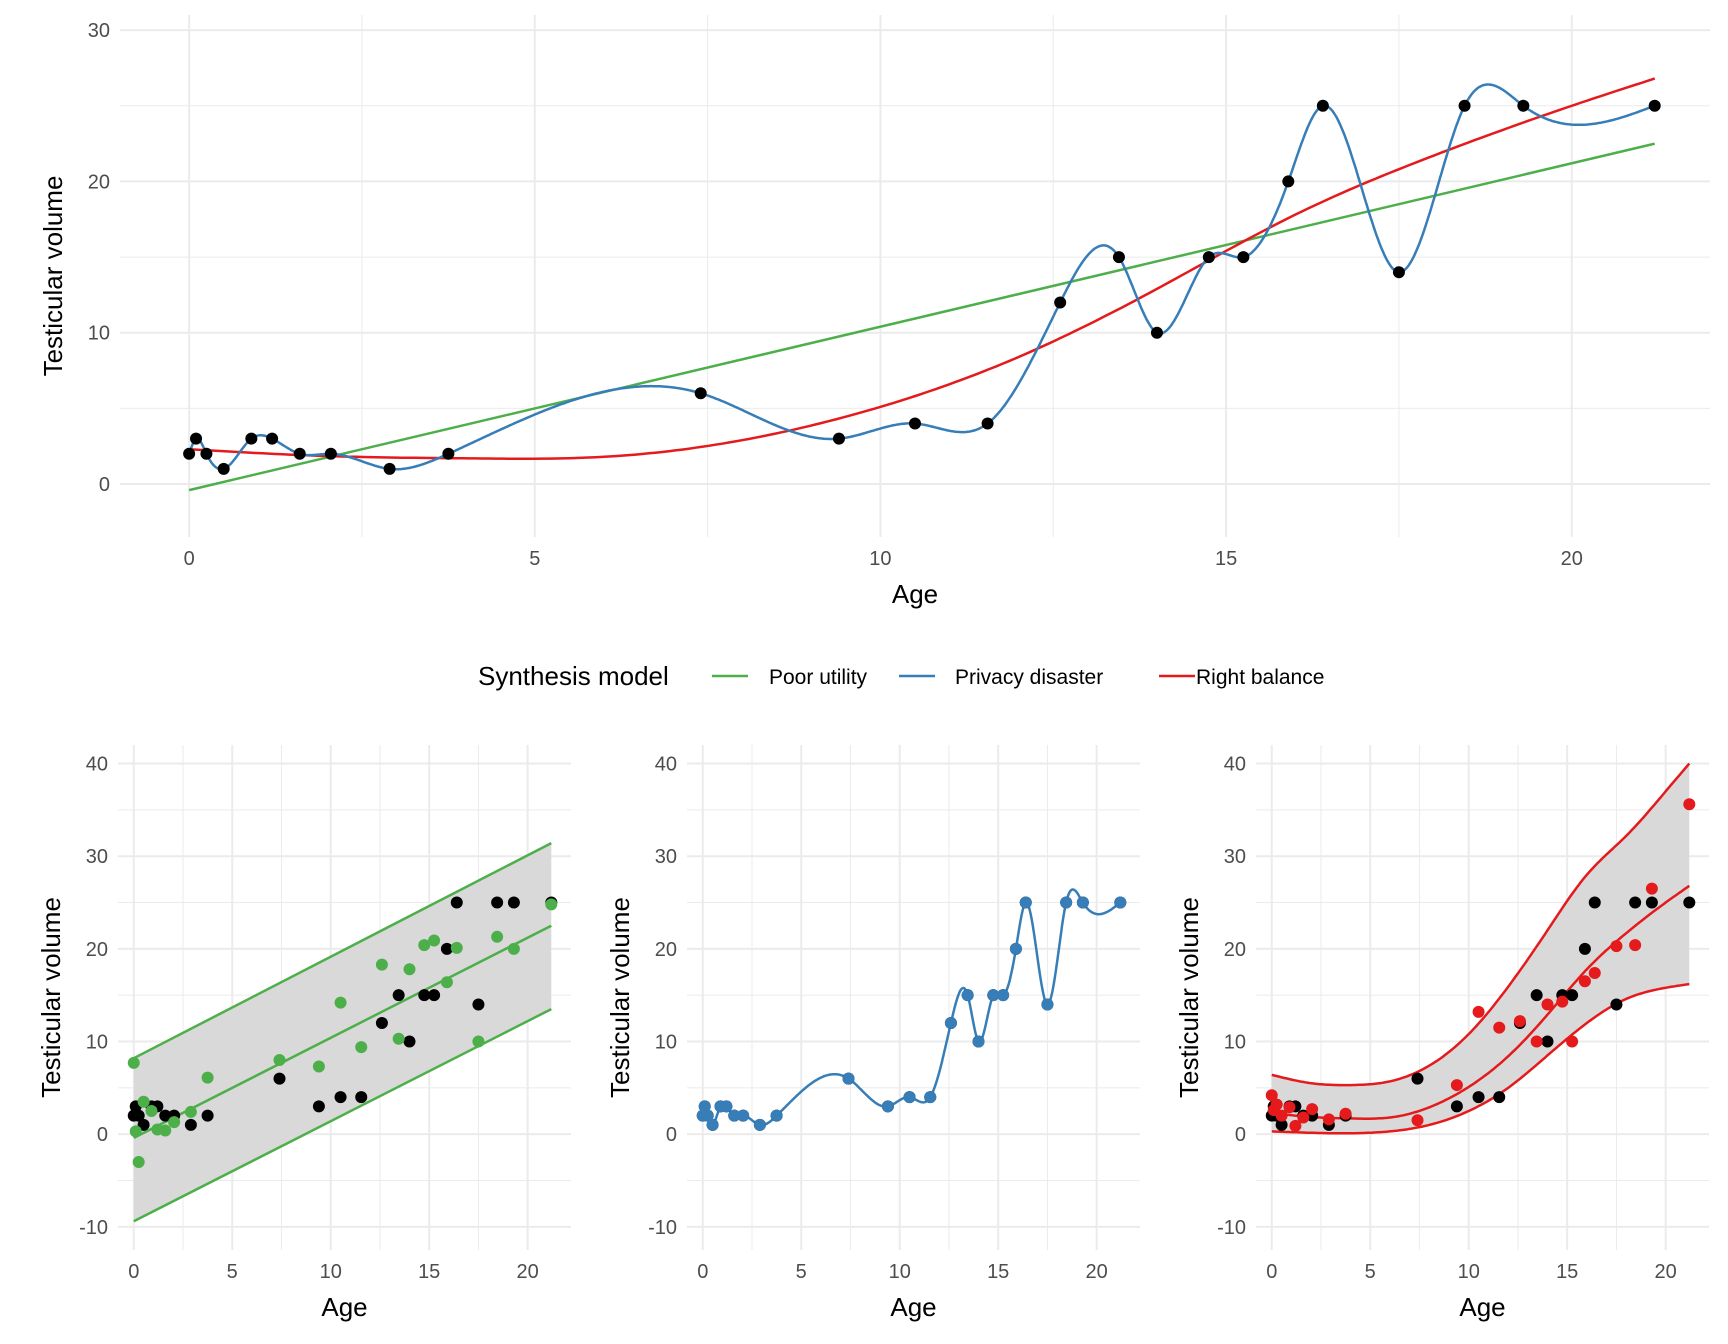  What do you see at coordinates (1481, 924) in the screenshot?
I see `band-upper-line` at bounding box center [1481, 924].